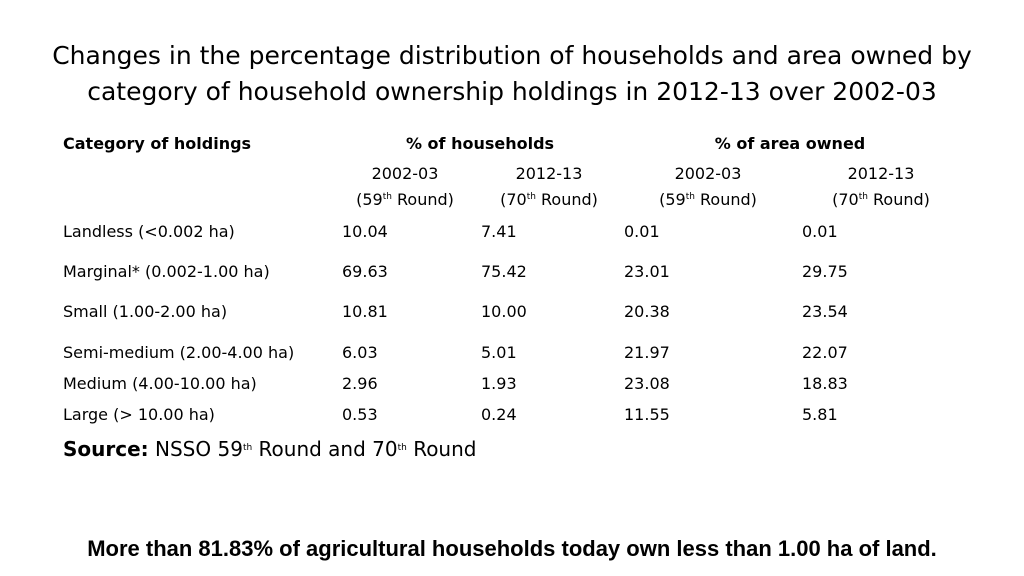 This screenshot has height=576, width=1024. What do you see at coordinates (160, 383) in the screenshot?
I see `row-category: Medium (4.00-10.00 ha)` at bounding box center [160, 383].